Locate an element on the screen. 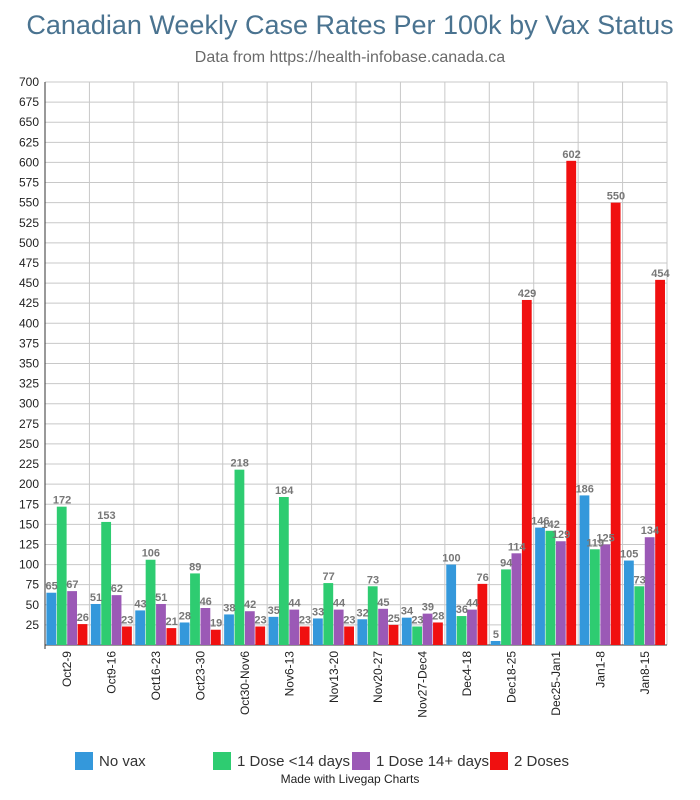 This screenshot has width=700, height=800. legend-label-1-dose-under-14: 1 Dose <14 days is located at coordinates (293, 761).